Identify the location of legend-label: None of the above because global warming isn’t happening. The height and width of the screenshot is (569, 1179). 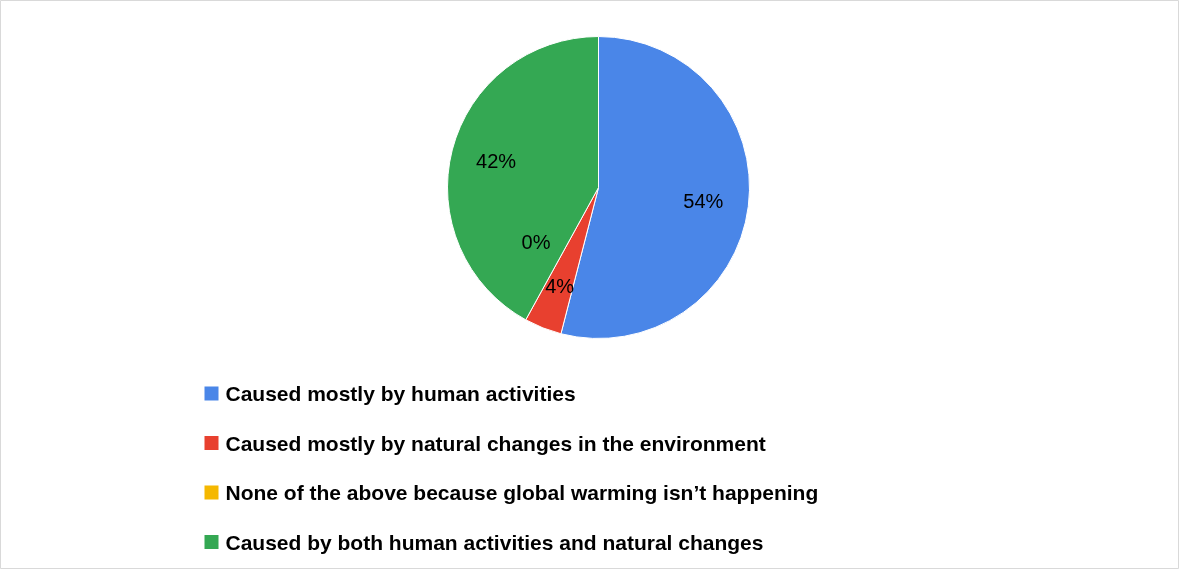
(522, 492).